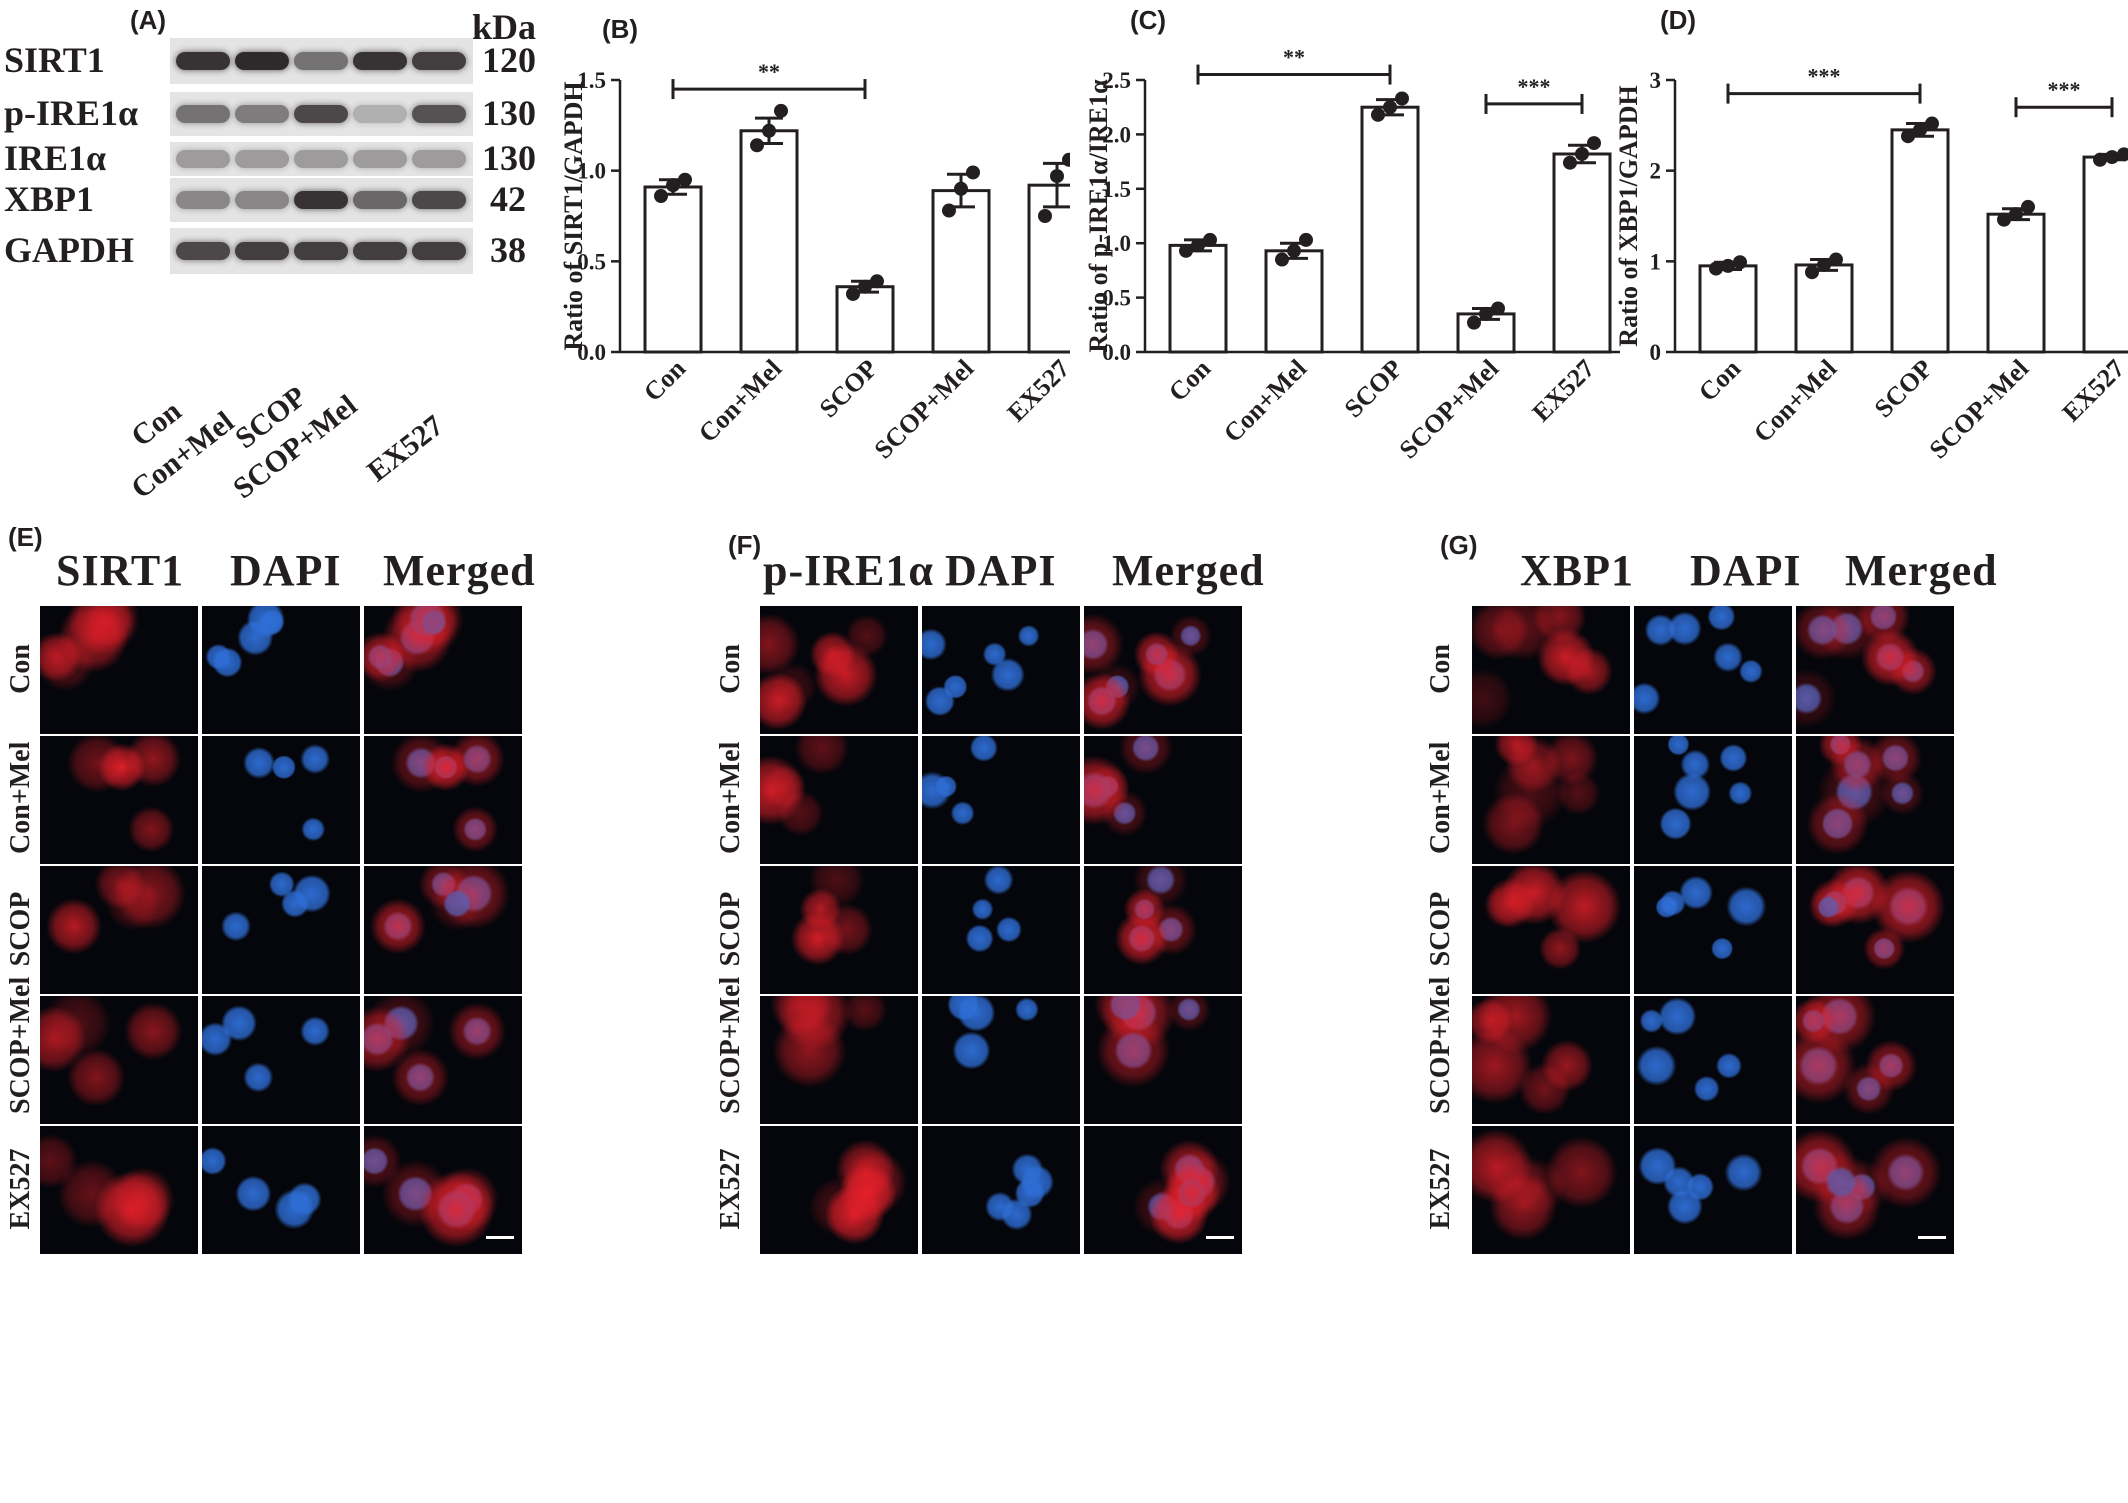 The image size is (2128, 1503). I want to click on if-column-header: DAPI, so click(1001, 570).